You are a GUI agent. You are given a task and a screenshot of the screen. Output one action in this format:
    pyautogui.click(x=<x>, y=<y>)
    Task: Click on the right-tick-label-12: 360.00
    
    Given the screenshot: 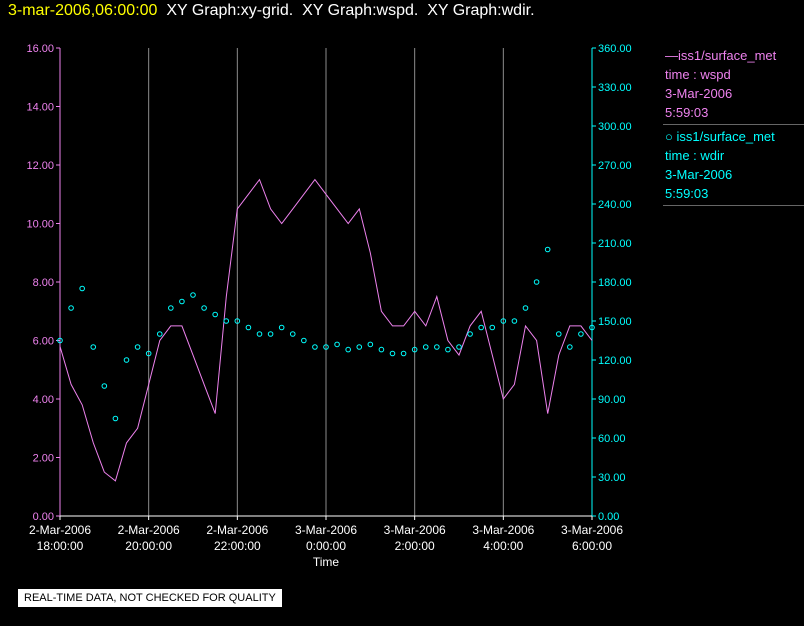 What is the action you would take?
    pyautogui.click(x=615, y=49)
    